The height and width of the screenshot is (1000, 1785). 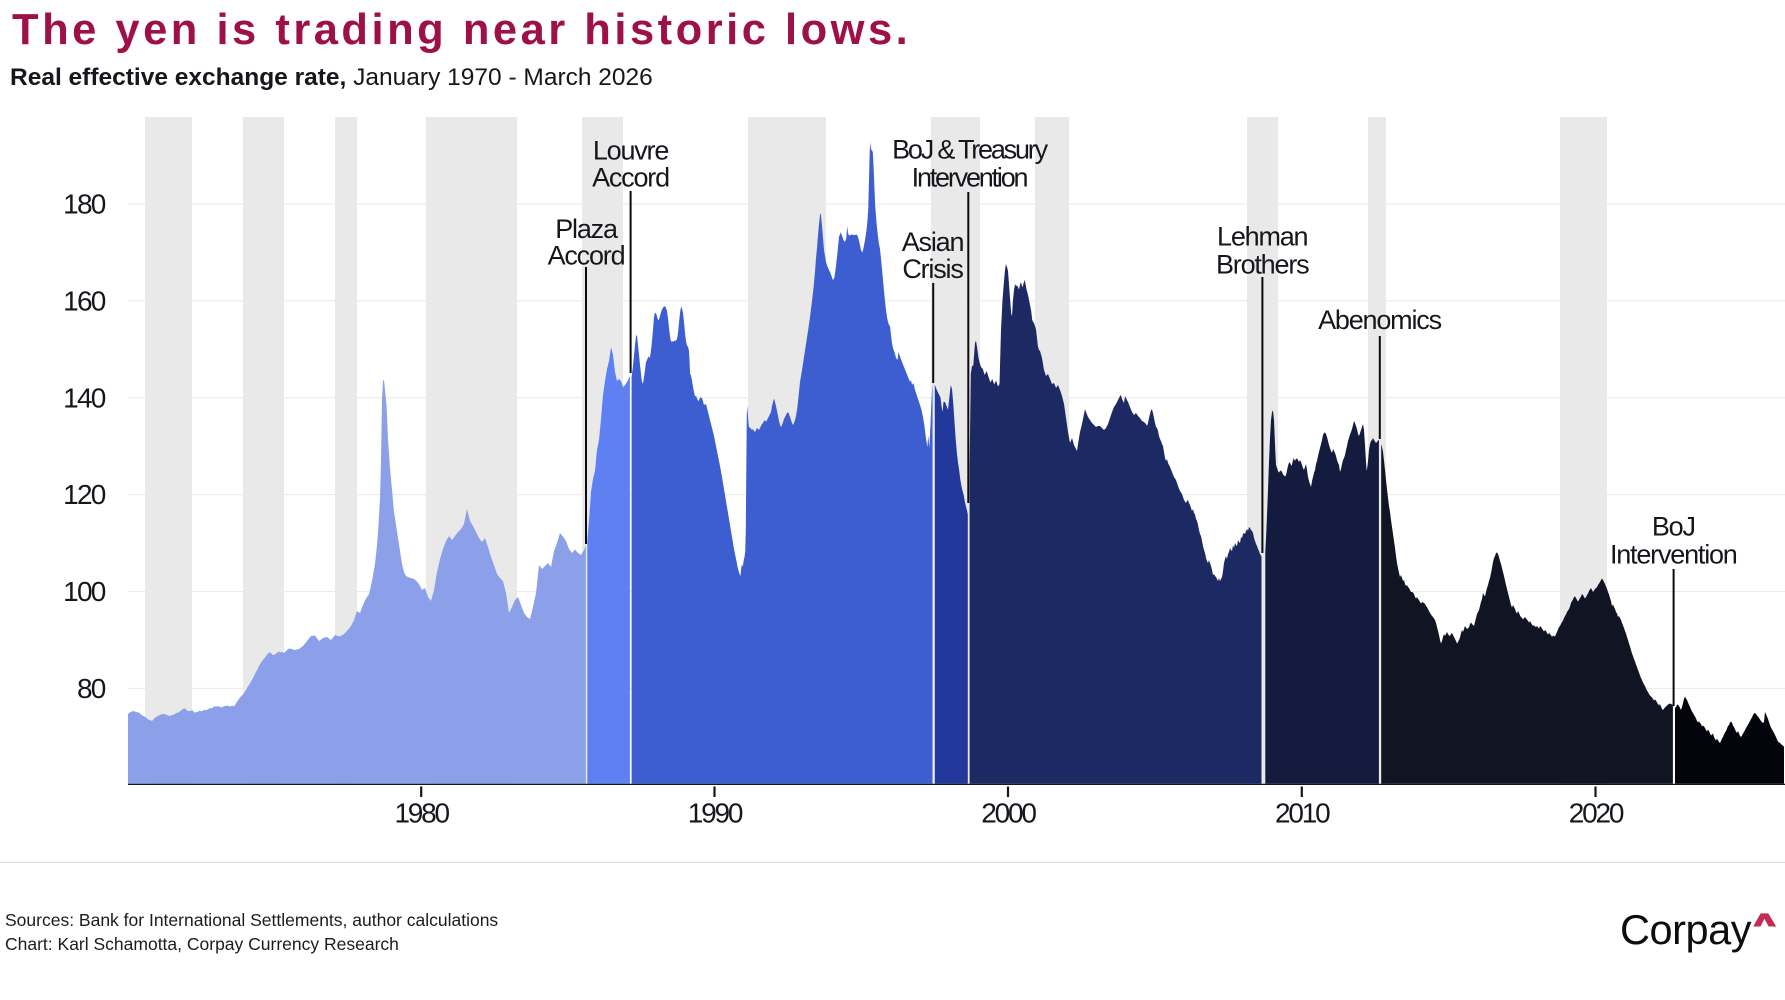 What do you see at coordinates (1262, 237) in the screenshot?
I see `svg-text: Lehman` at bounding box center [1262, 237].